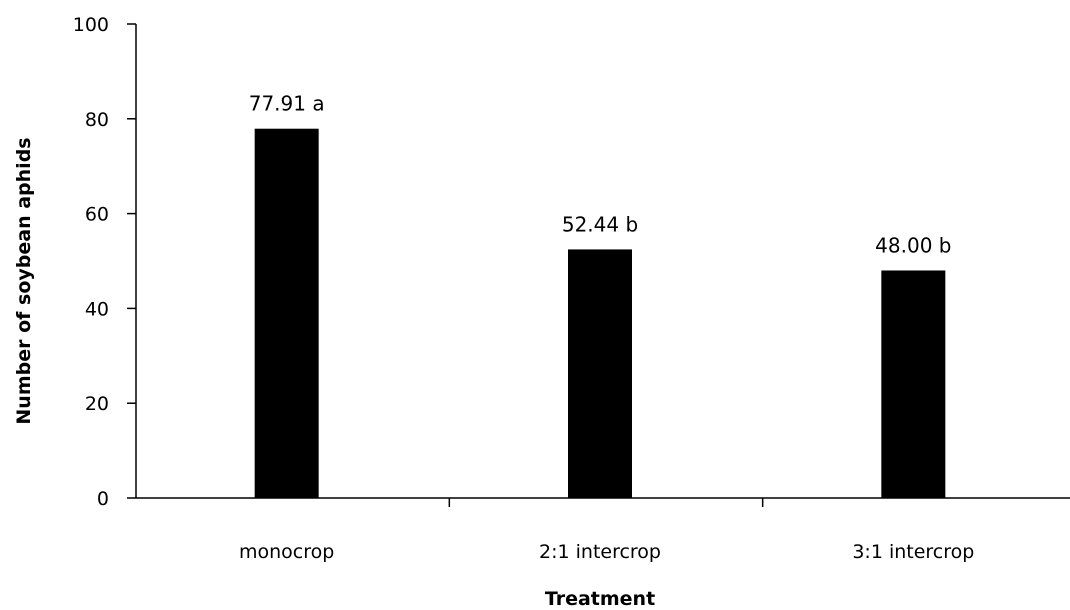 This screenshot has height=610, width=1070. What do you see at coordinates (105, 262) in the screenshot?
I see `y-axis: 0 20 40 60 80 100` at bounding box center [105, 262].